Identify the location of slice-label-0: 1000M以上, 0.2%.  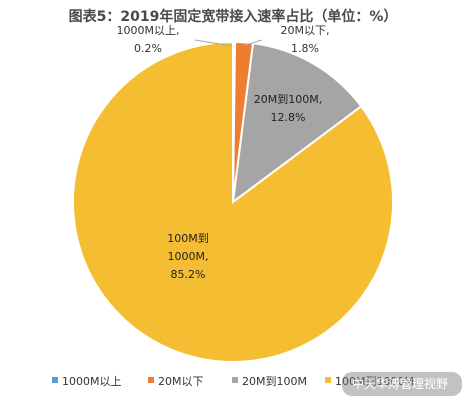
(148, 39).